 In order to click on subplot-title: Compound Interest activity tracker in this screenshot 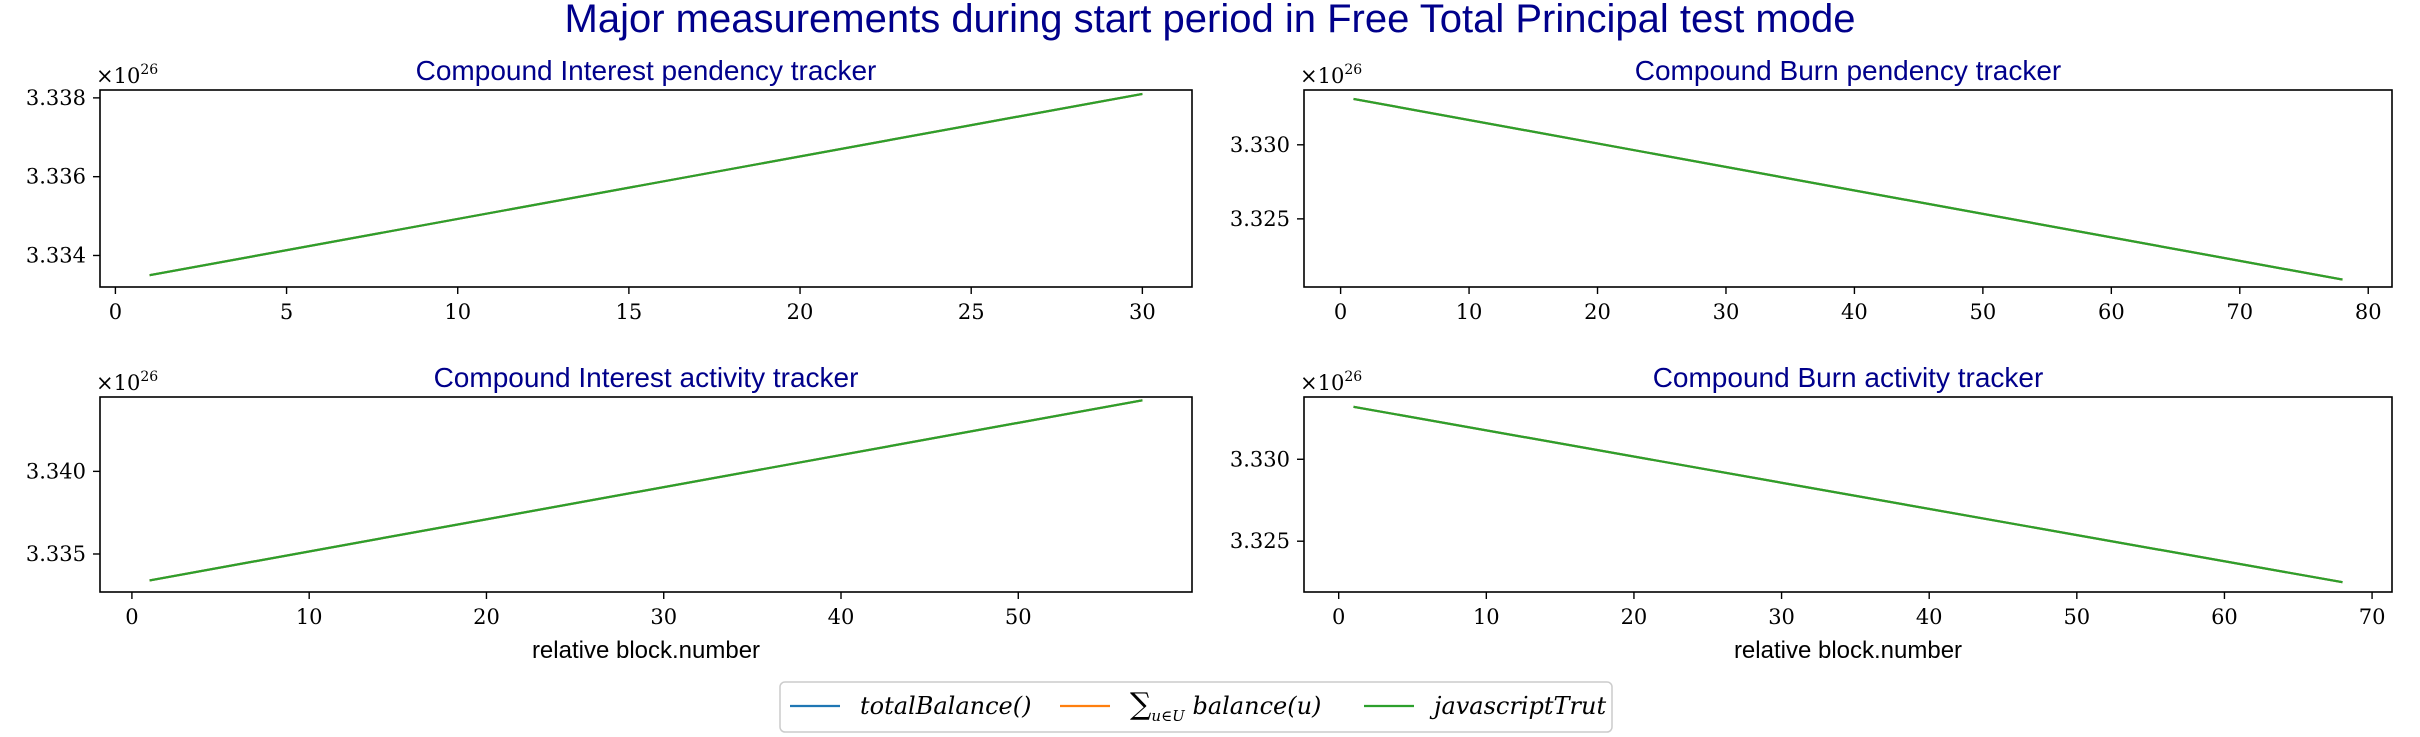, I will do `click(646, 377)`.